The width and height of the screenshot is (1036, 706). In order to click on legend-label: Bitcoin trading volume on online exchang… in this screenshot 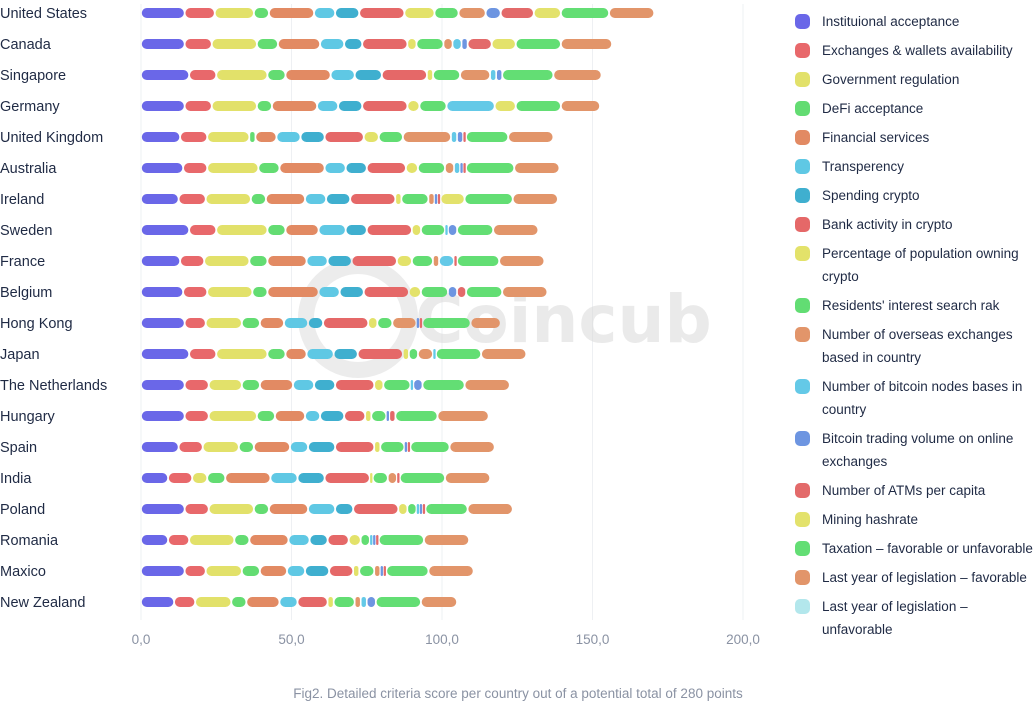, I will do `click(918, 450)`.